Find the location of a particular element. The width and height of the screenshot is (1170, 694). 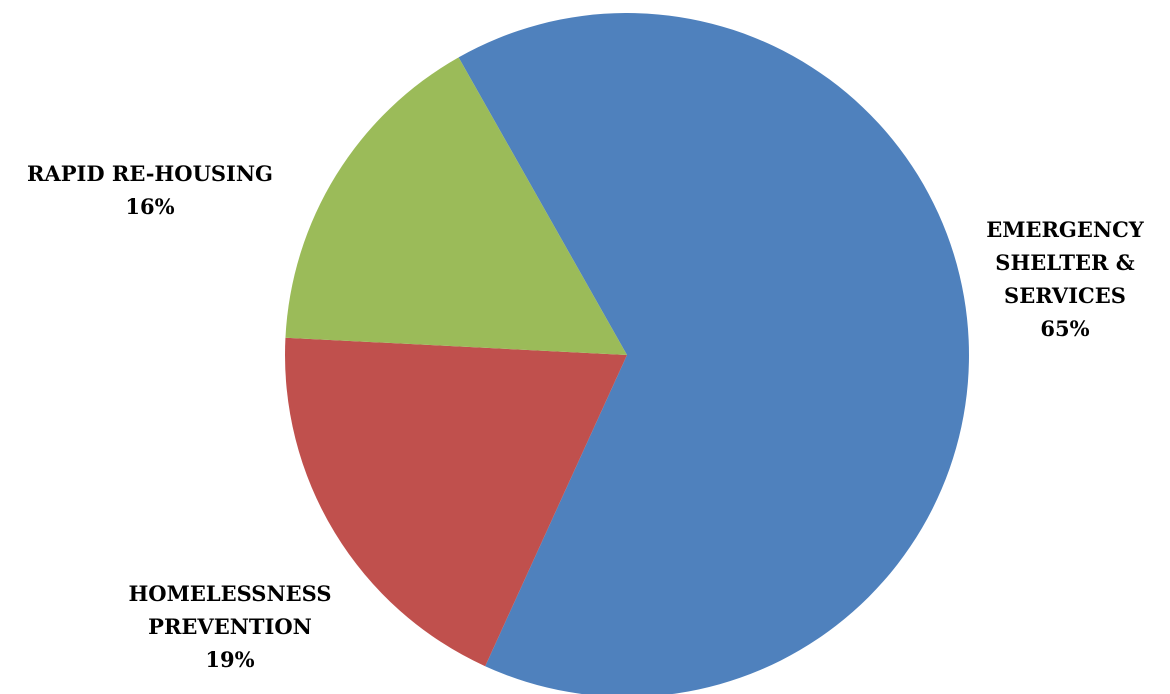

slice-value-label: 19% is located at coordinates (230, 659).